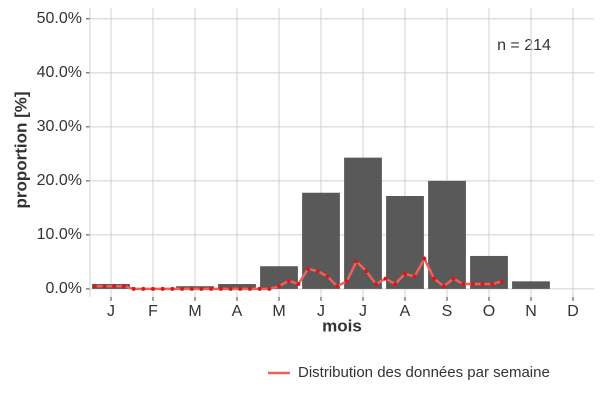 The width and height of the screenshot is (600, 400). I want to click on x-tick-label: N, so click(531, 311).